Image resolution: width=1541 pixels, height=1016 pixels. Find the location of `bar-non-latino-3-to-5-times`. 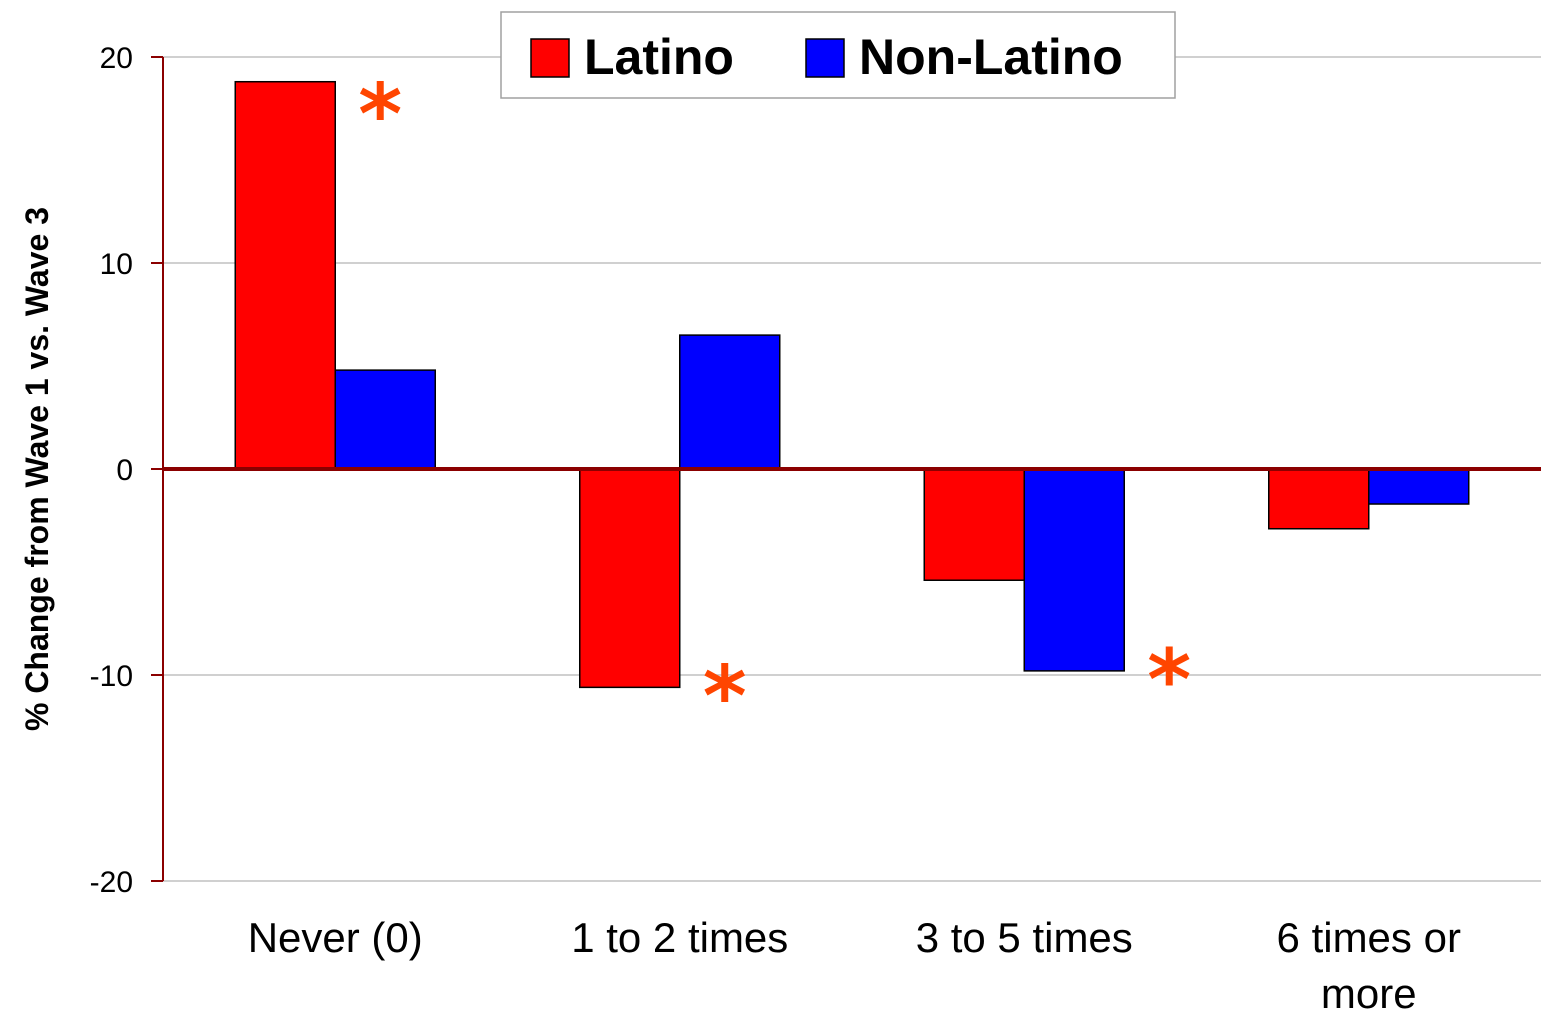

bar-non-latino-3-to-5-times is located at coordinates (1074, 570).